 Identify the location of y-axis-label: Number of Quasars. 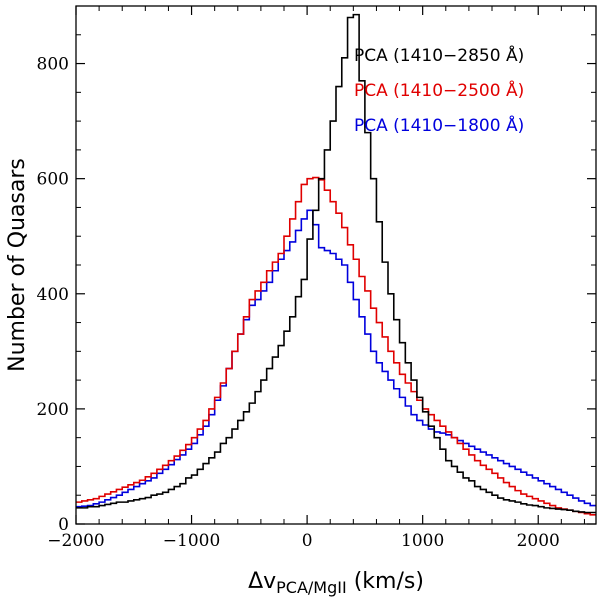
(17, 265).